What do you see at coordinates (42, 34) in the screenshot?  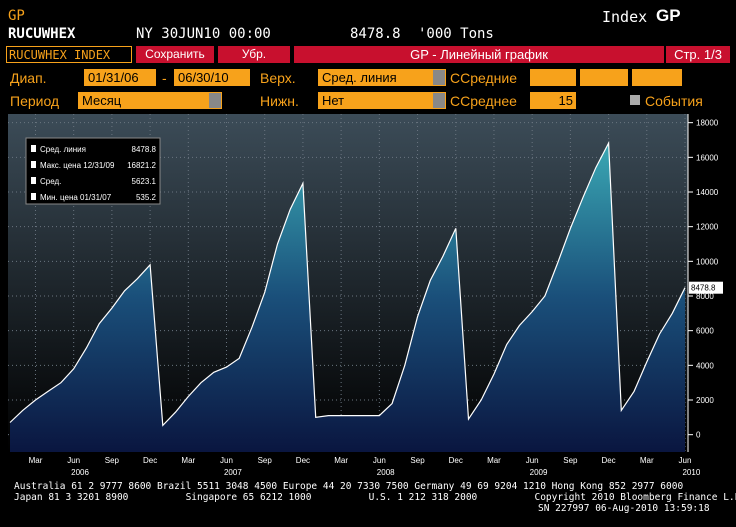 I see `ticker: RUCUWHEX` at bounding box center [42, 34].